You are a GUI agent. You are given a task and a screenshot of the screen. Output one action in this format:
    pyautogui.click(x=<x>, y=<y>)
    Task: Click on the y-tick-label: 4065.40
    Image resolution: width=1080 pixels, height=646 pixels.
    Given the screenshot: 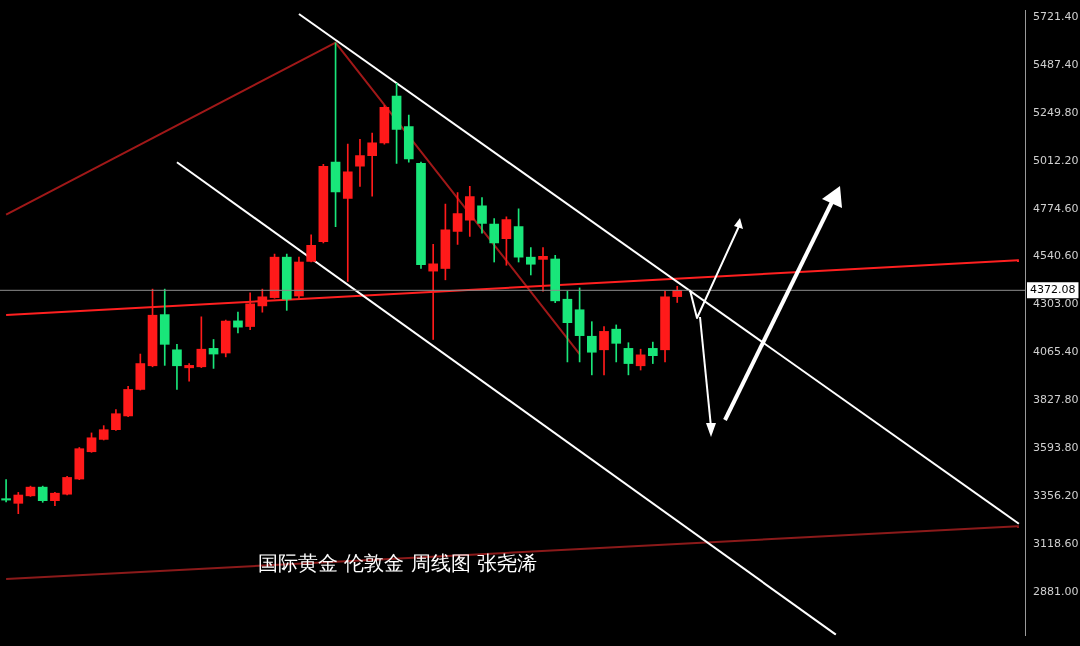 What is the action you would take?
    pyautogui.click(x=1056, y=352)
    